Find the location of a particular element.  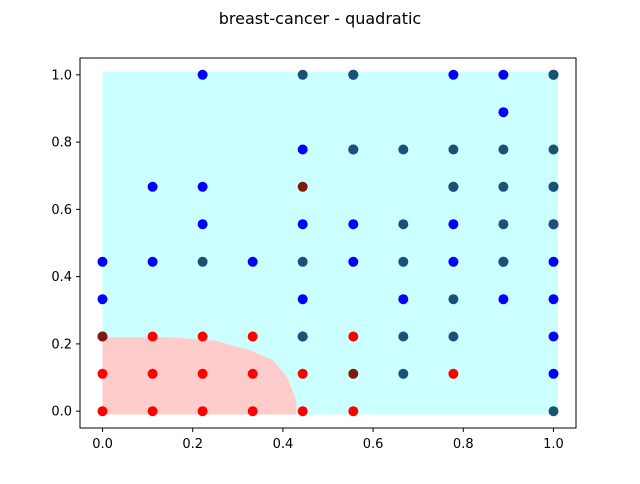

y-tick-label: 0.6 is located at coordinates (61, 210).